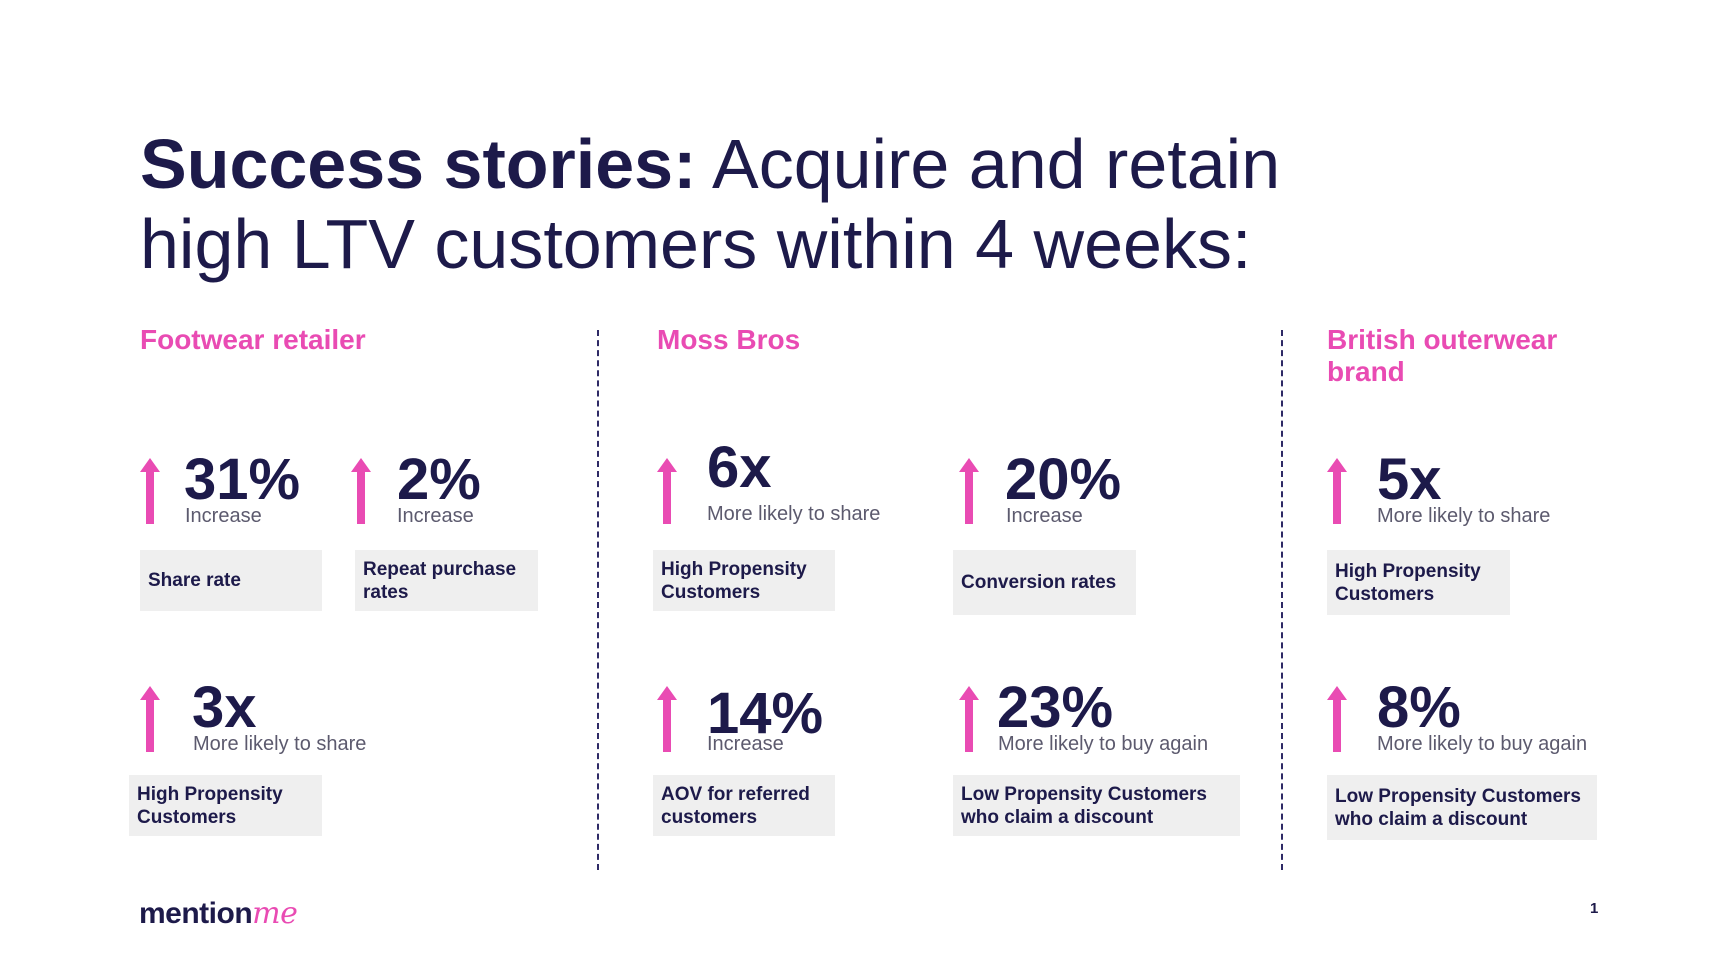  What do you see at coordinates (739, 467) in the screenshot?
I see `stat-value: 6x` at bounding box center [739, 467].